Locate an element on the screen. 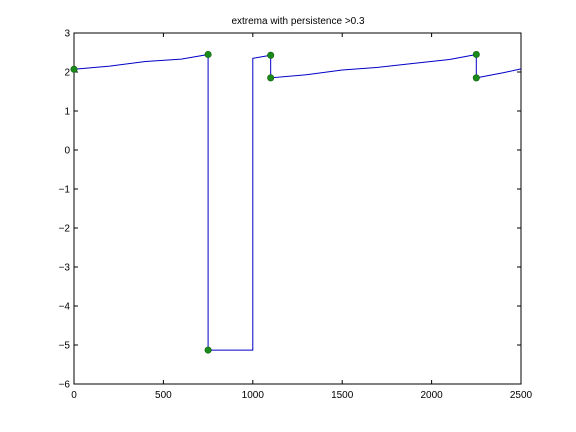 The image size is (576, 432). y-tick-label: 0 is located at coordinates (67, 151).